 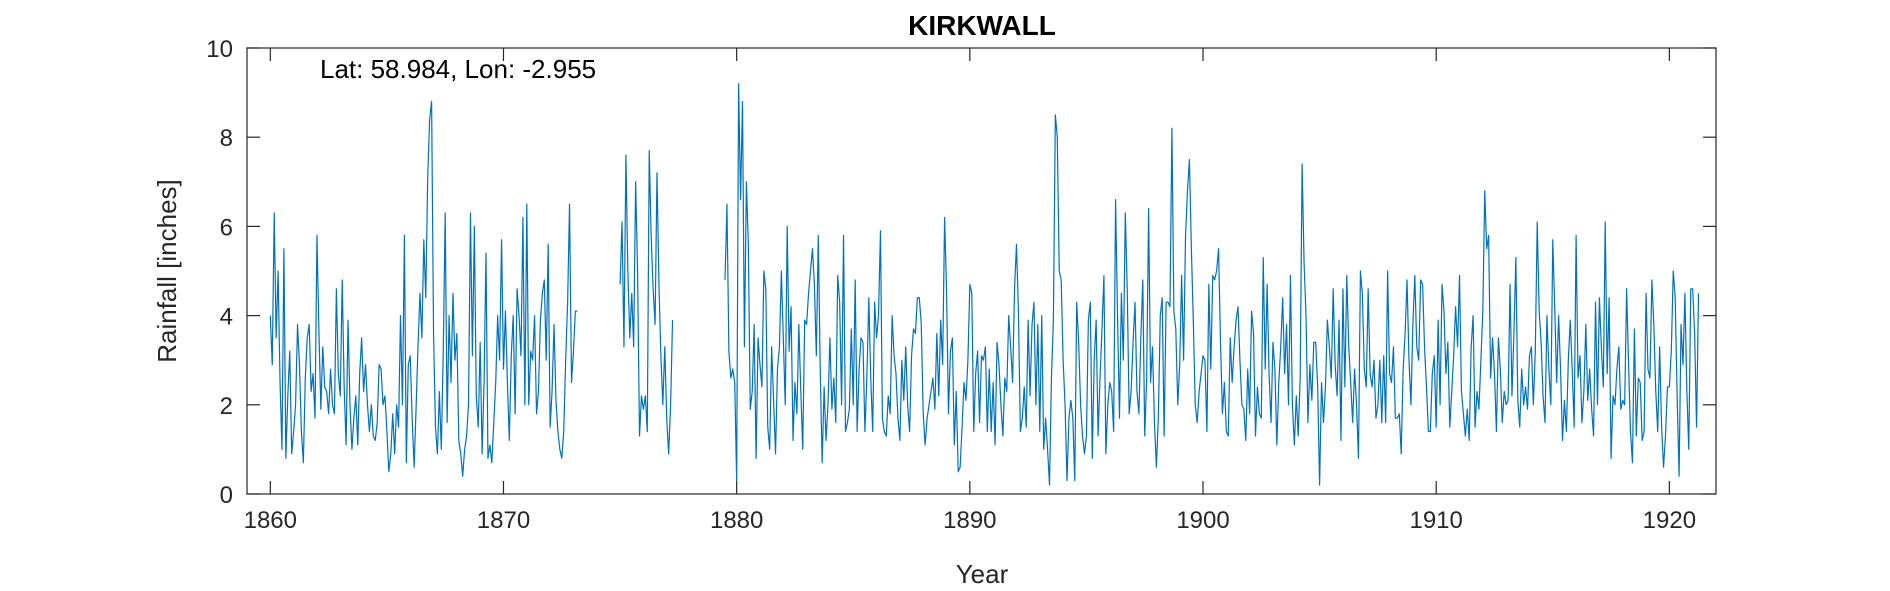 What do you see at coordinates (982, 25) in the screenshot?
I see `chart-title: KIRKWALL` at bounding box center [982, 25].